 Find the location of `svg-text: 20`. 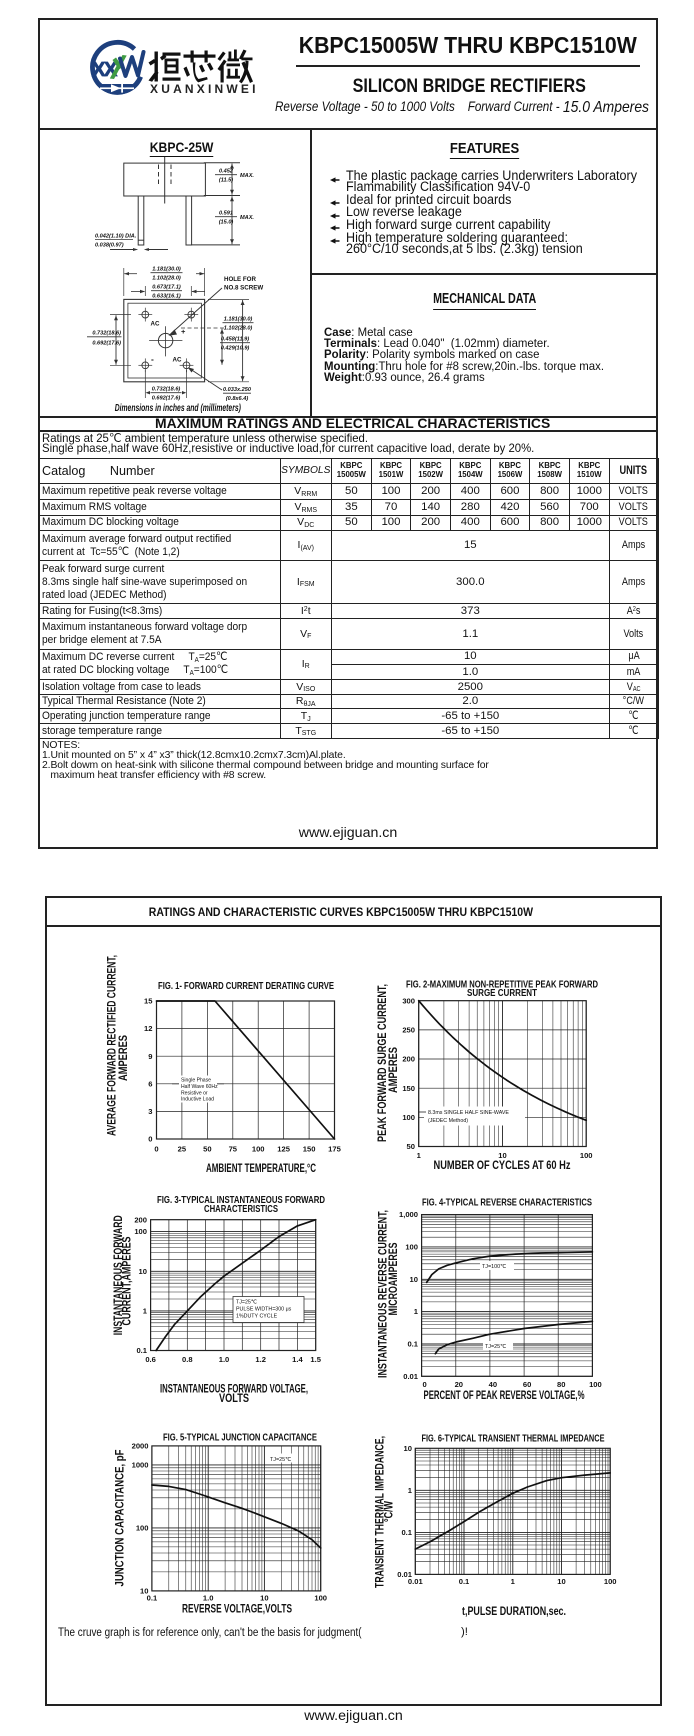

svg-text: 20 is located at coordinates (459, 1384).